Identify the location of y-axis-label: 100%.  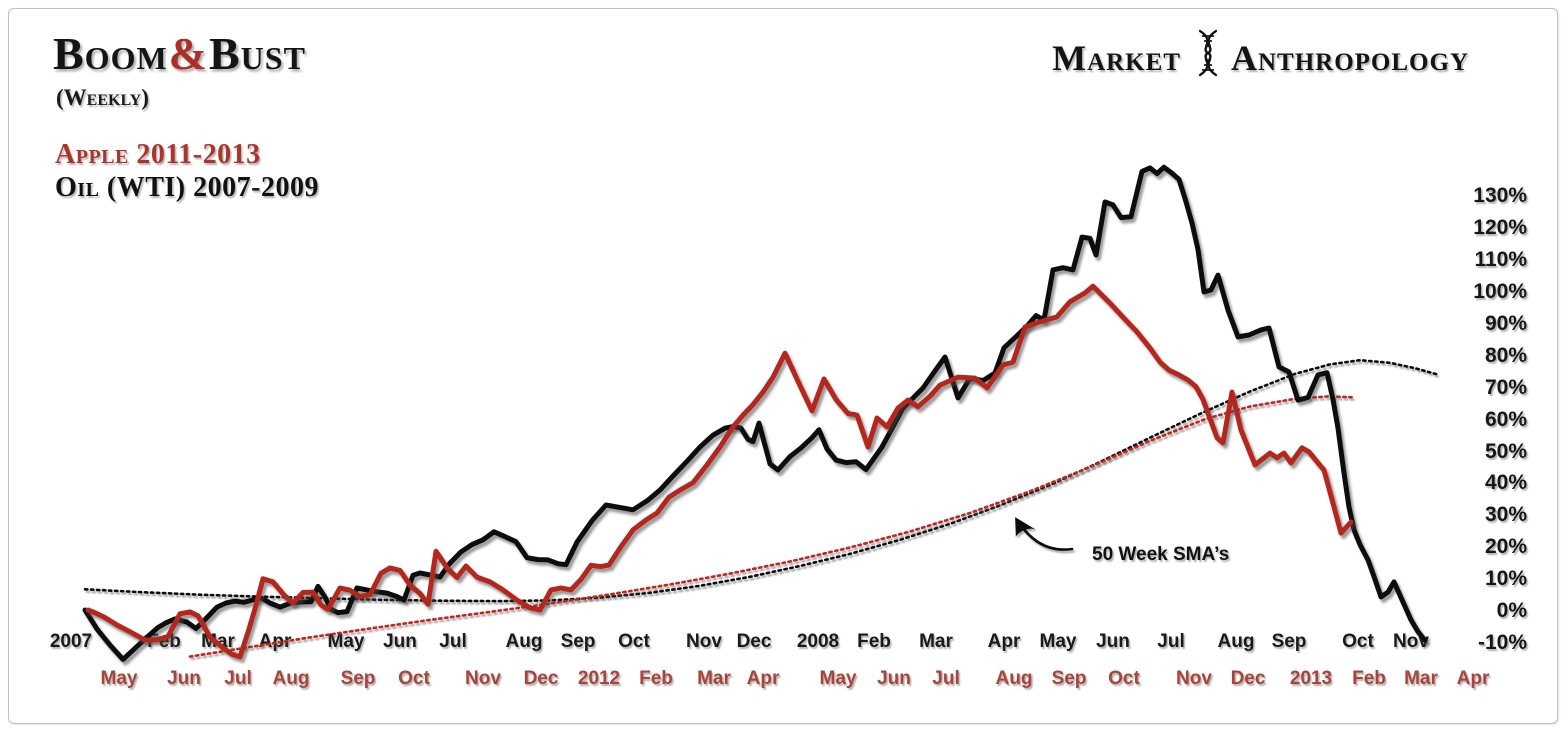
(1500, 291).